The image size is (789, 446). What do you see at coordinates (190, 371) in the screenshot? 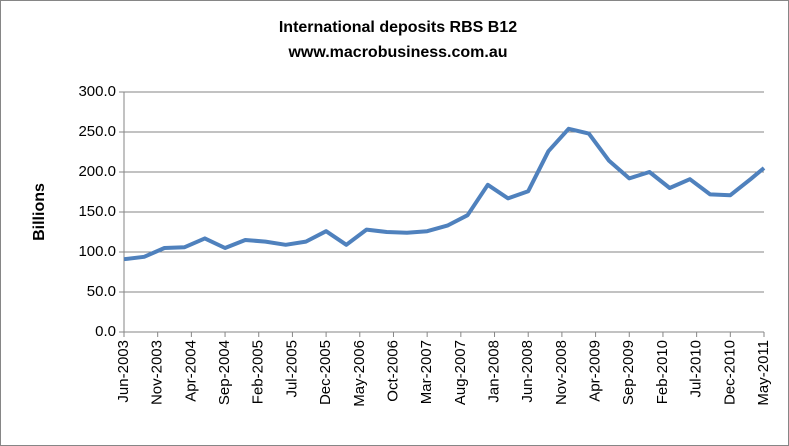
I see `x-tick-label: Apr-2004` at bounding box center [190, 371].